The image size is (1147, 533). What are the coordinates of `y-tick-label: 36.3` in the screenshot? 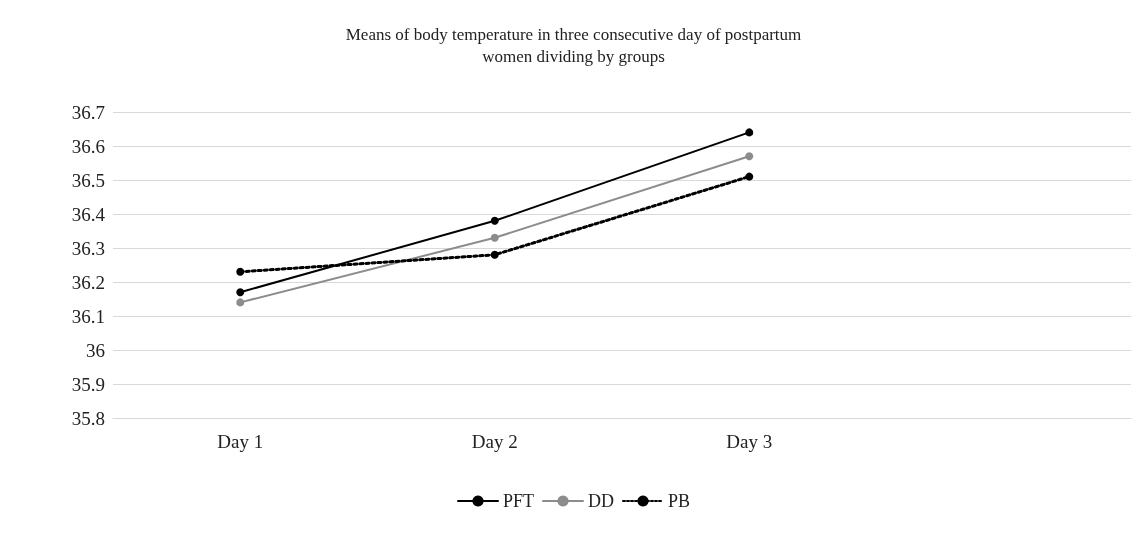 It's located at (88, 248).